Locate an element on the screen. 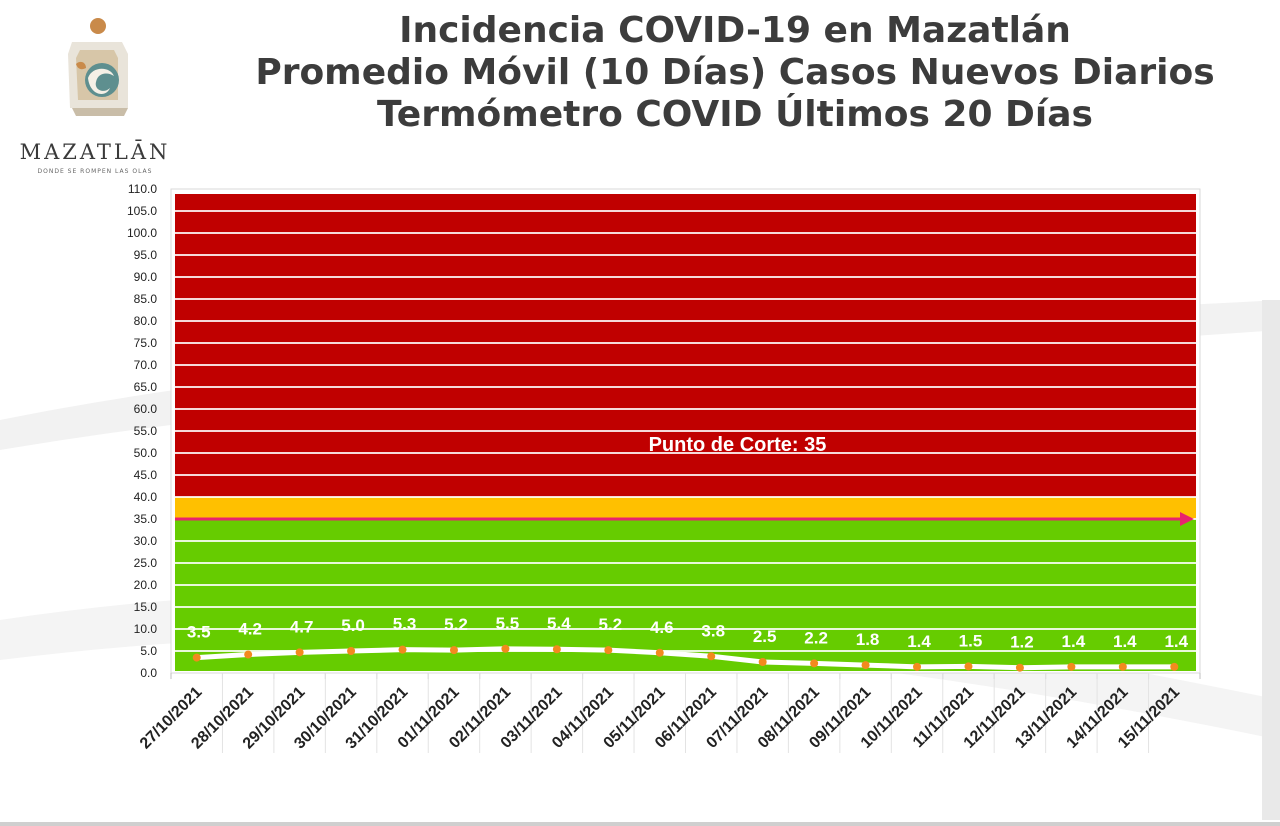 Image resolution: width=1280 pixels, height=826 pixels. data-label: 4.7 is located at coordinates (302, 626).